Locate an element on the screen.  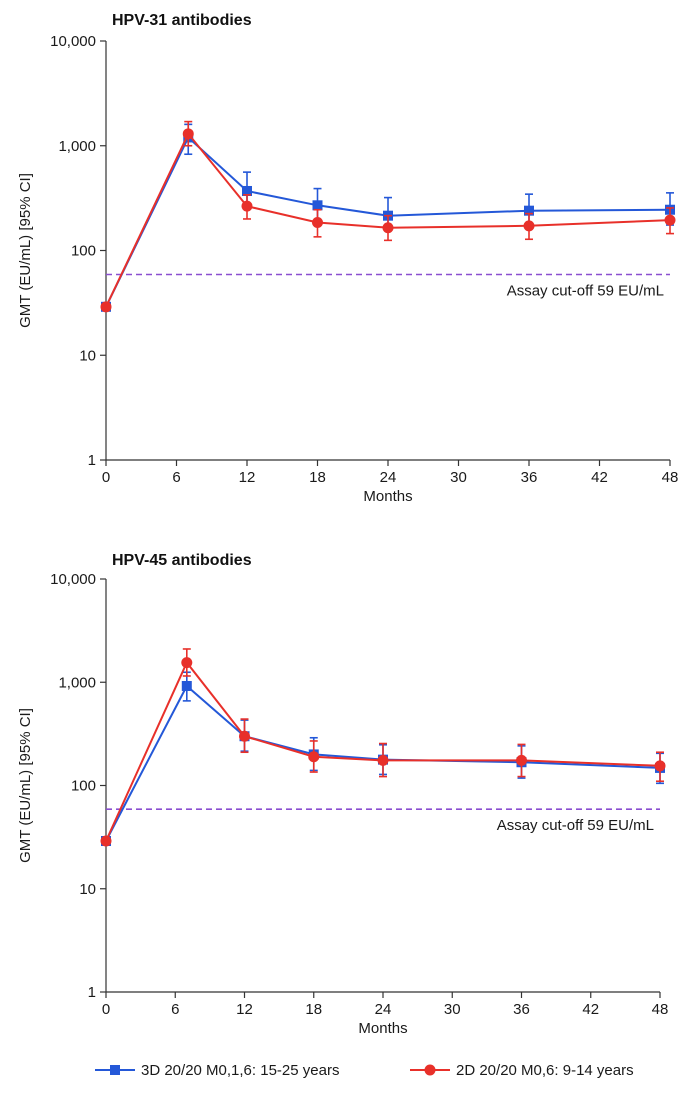
legend-label: 2D 20/20 M0,6: 9-14 years is located at coordinates (545, 1070).